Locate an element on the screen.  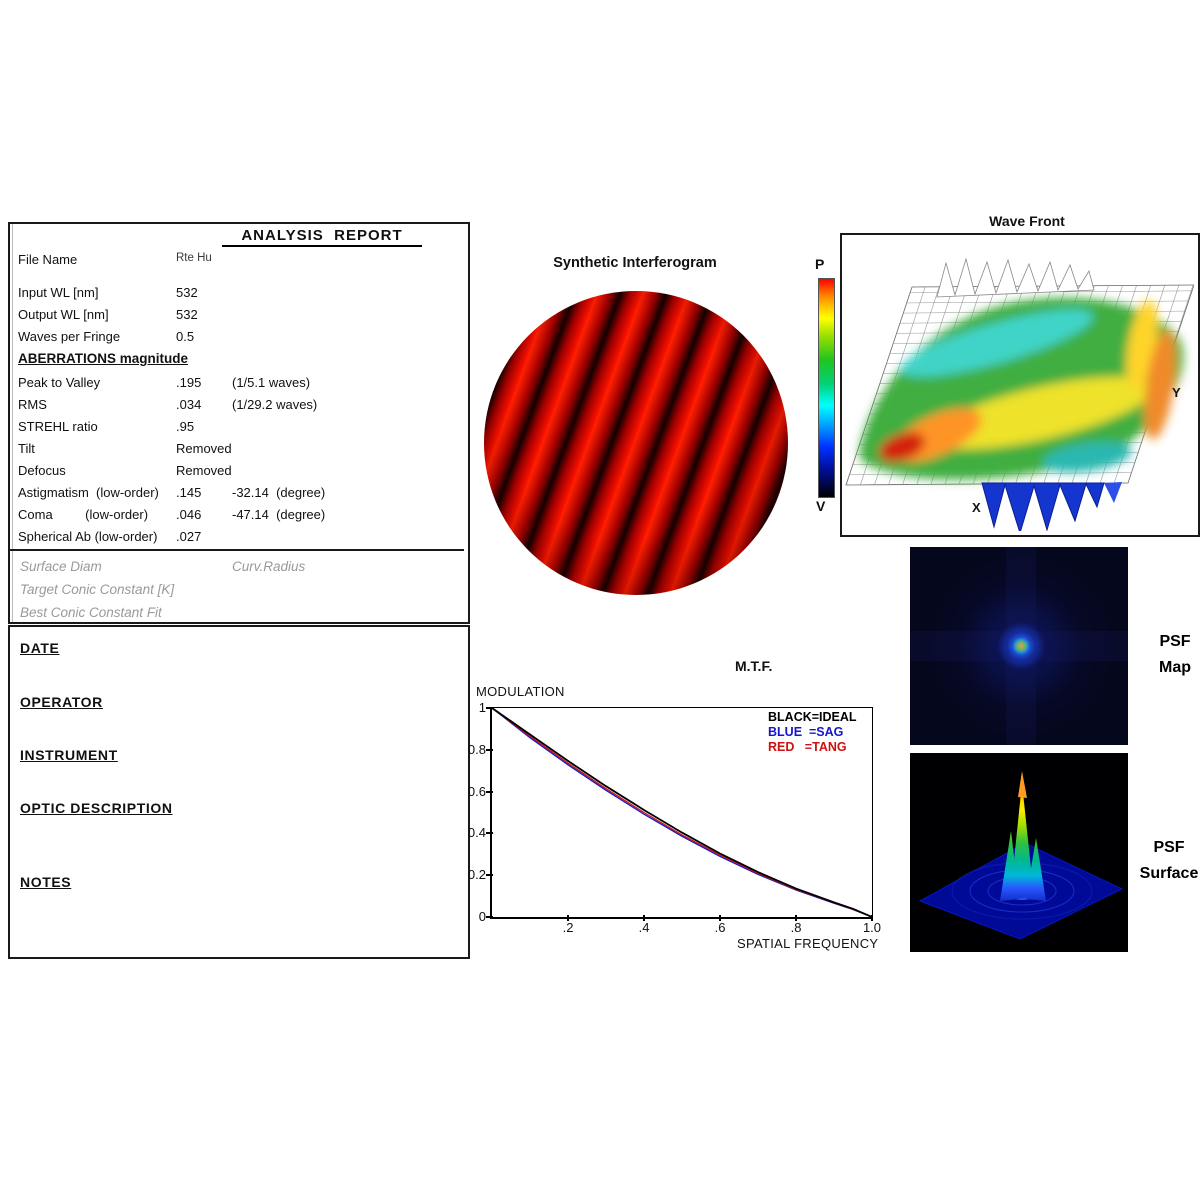
mtf-y-axis-label: MODULATION is located at coordinates (520, 691).